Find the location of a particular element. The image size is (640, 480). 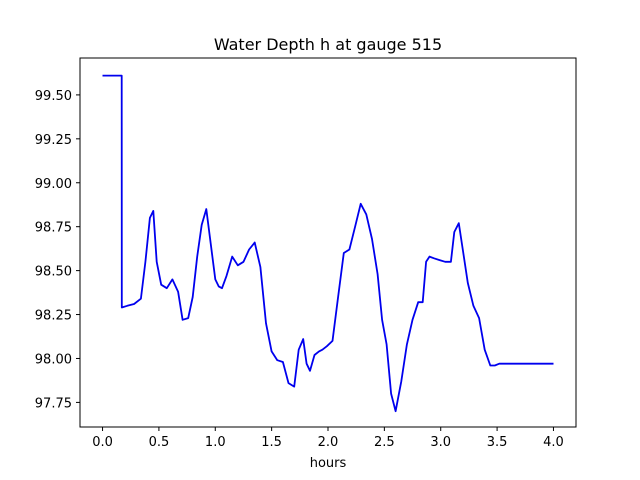

y-tick-label: 99.25 is located at coordinates (53, 140).